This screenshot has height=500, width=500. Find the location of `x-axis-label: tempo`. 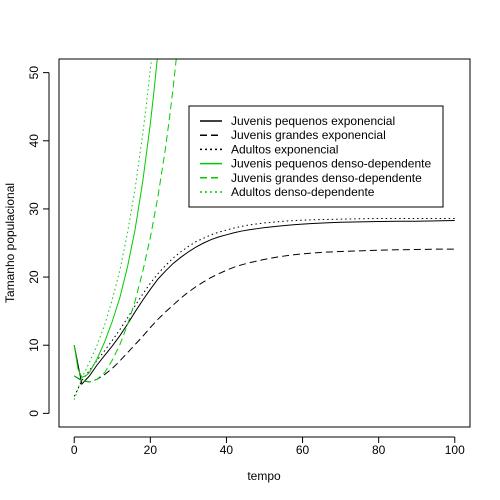

x-axis-label: tempo is located at coordinates (264, 476).